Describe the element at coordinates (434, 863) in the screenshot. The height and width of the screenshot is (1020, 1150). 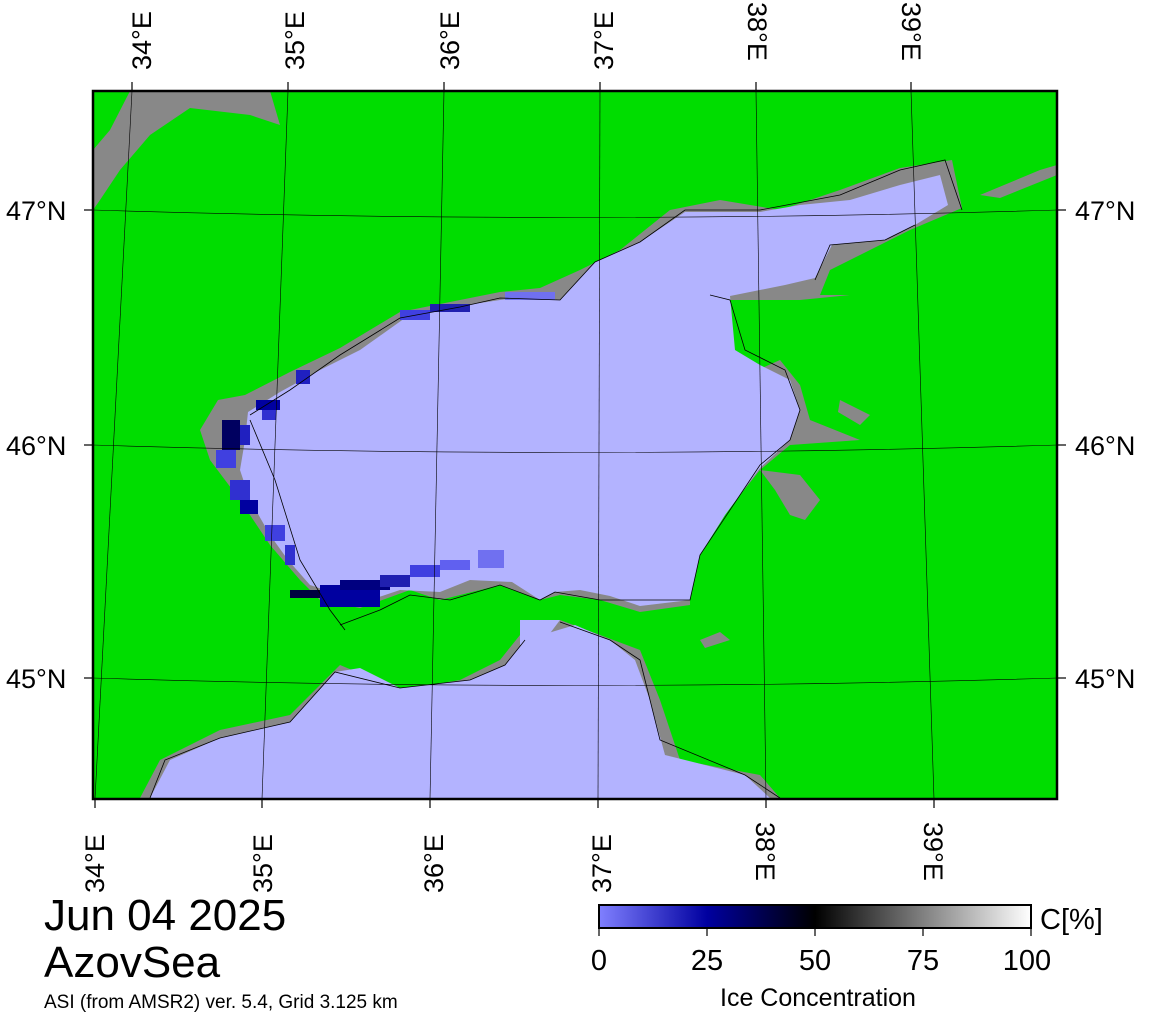
I see `lon-label-bottom-36: 36°E` at that location.